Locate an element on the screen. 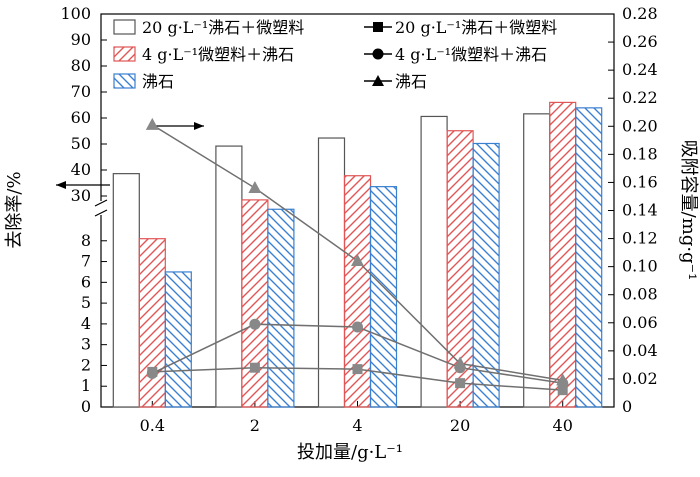 This screenshot has height=477, width=700. left-axis-arrow is located at coordinates (83, 185).